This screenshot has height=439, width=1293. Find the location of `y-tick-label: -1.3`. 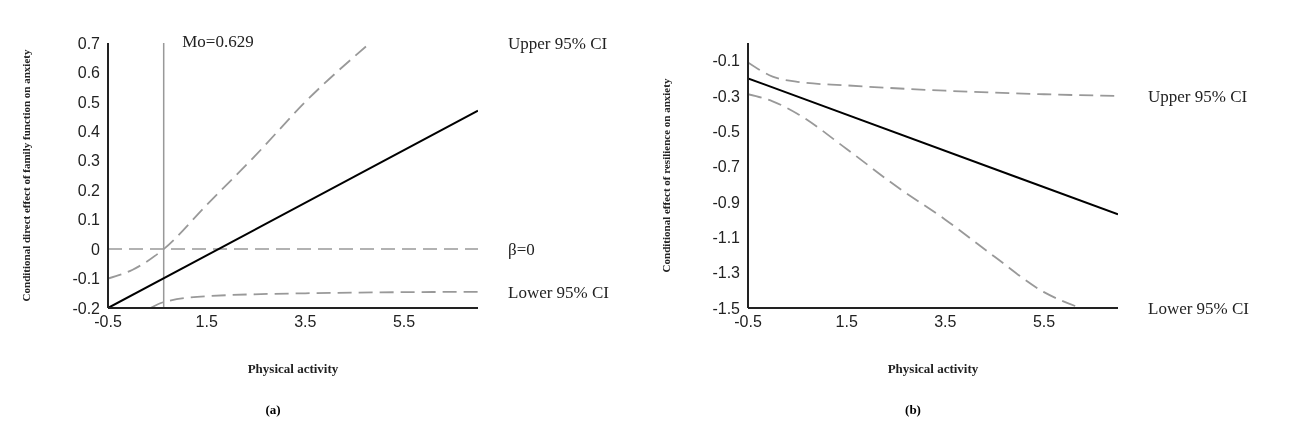

y-tick-label: -1.3 is located at coordinates (726, 273).